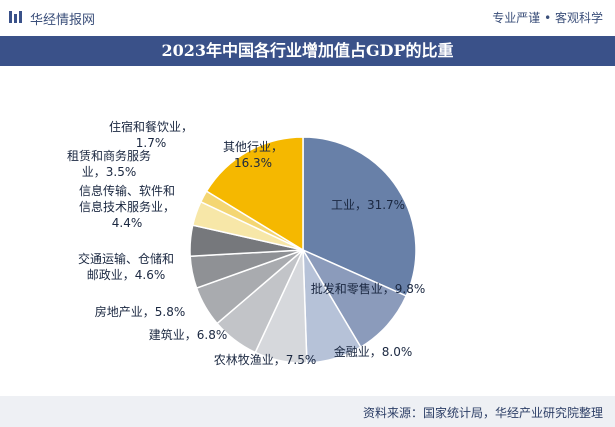  Describe the element at coordinates (307, 51) in the screenshot. I see `chart-title: 2023年中国各行业增加值占GDP的比重` at that location.